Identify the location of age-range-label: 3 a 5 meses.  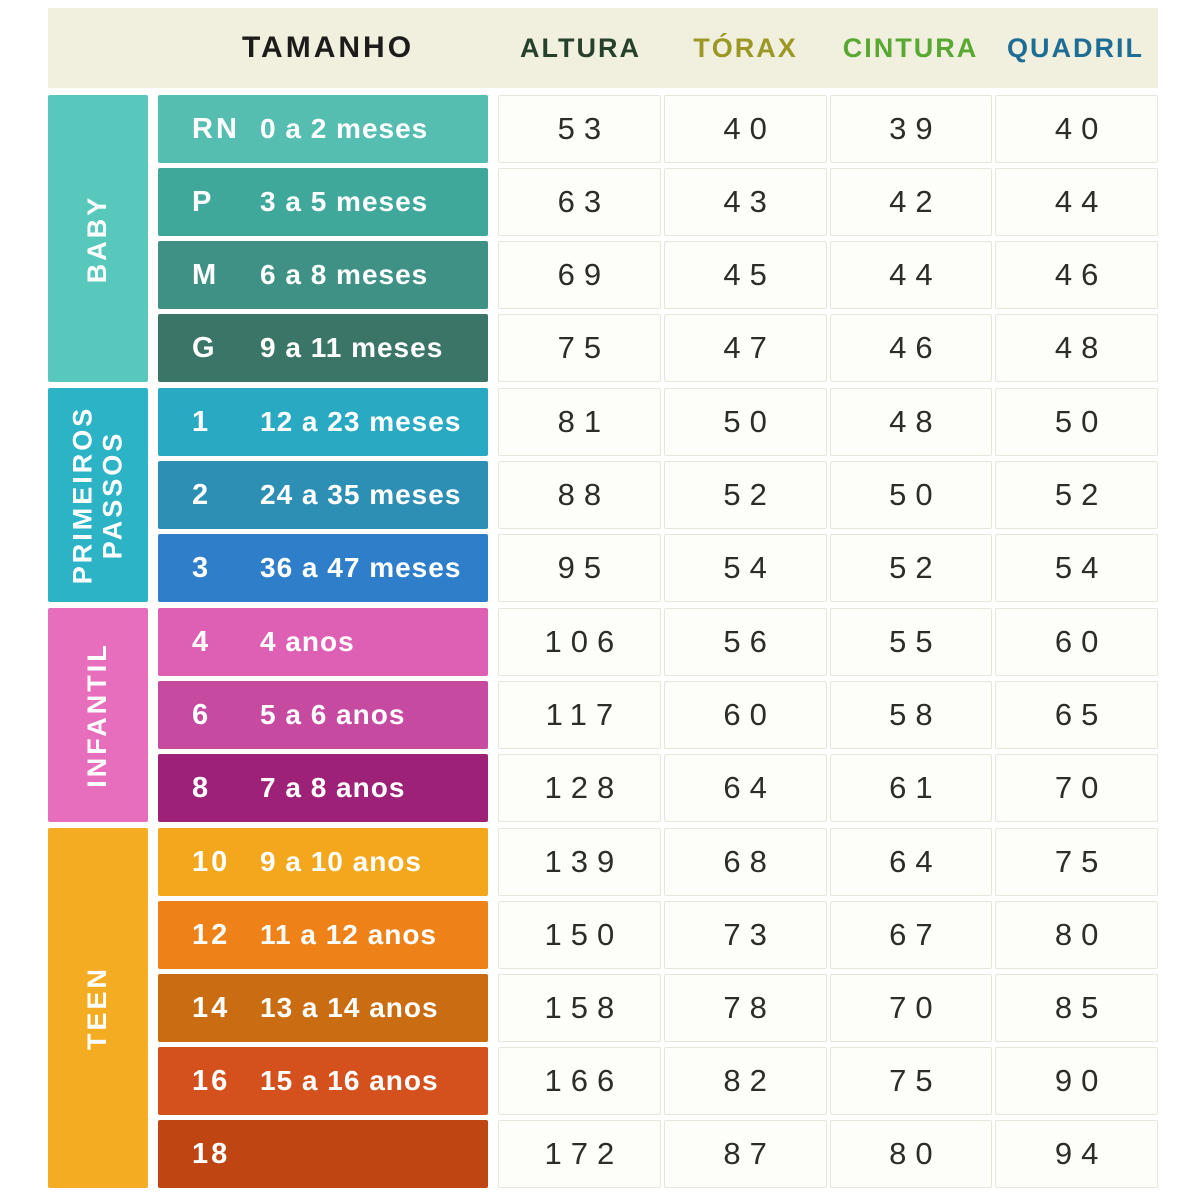
(344, 201).